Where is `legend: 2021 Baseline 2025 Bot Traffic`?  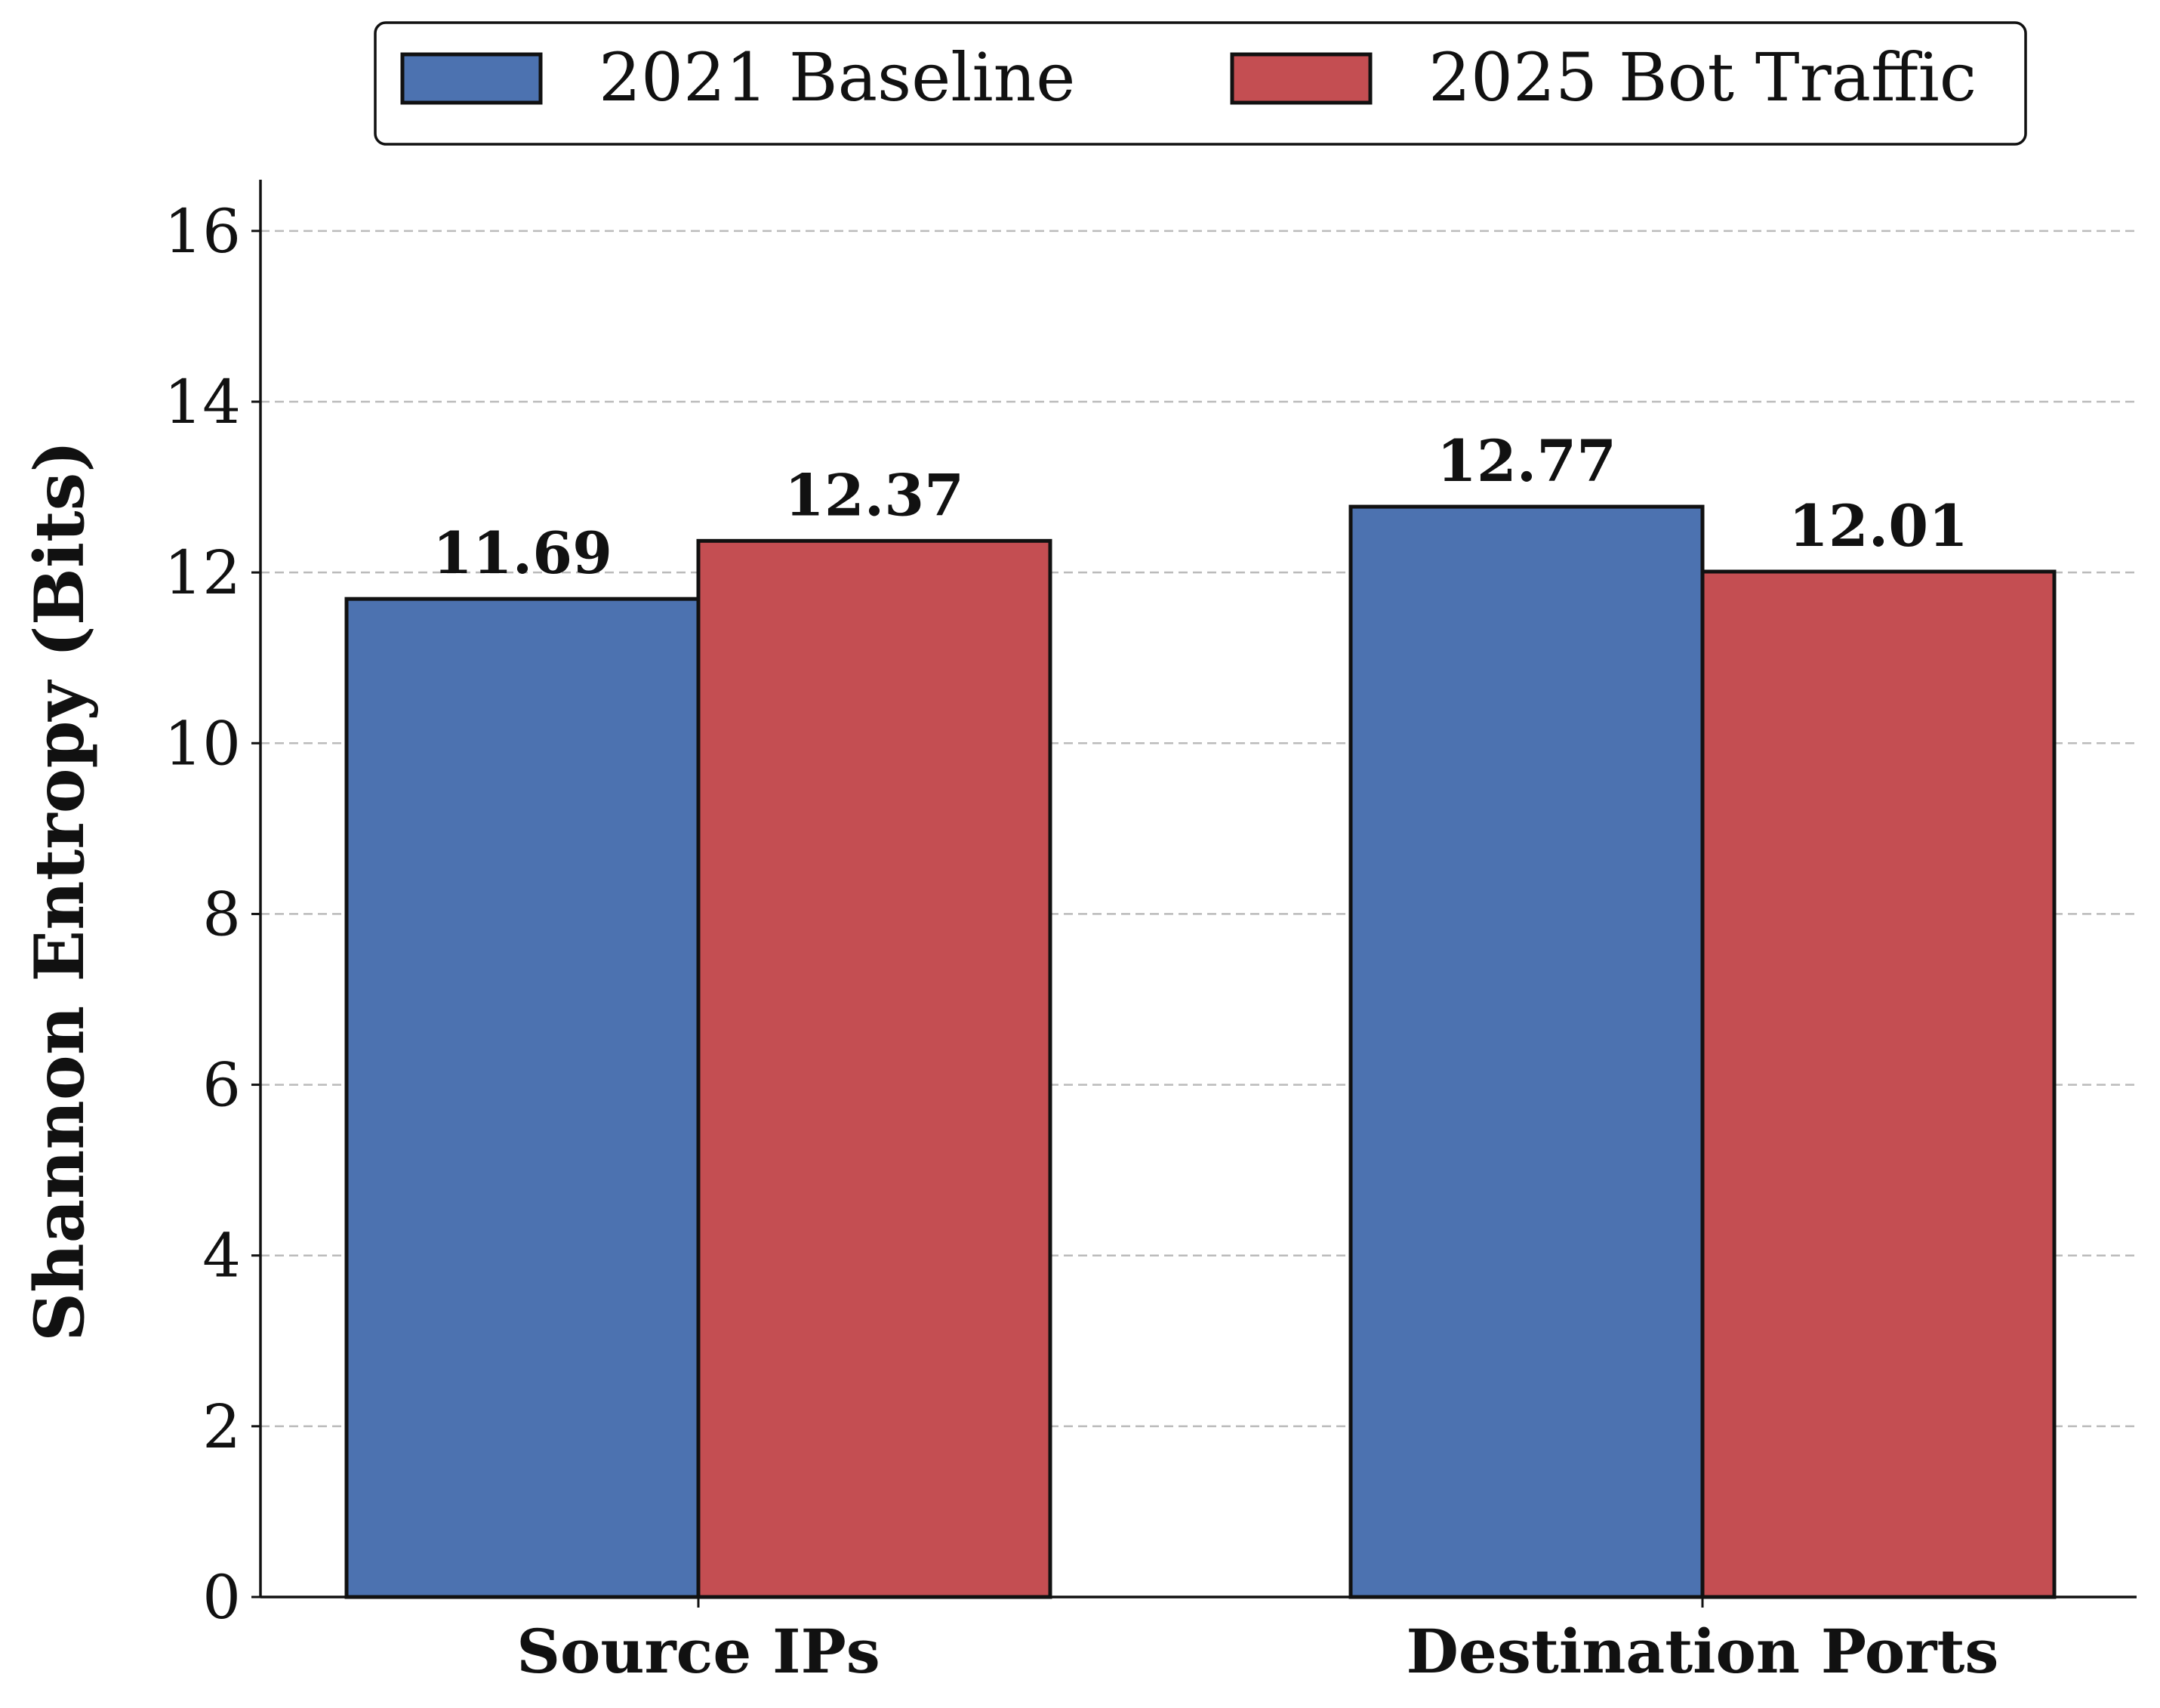 legend: 2021 Baseline 2025 Bot Traffic is located at coordinates (1200, 84).